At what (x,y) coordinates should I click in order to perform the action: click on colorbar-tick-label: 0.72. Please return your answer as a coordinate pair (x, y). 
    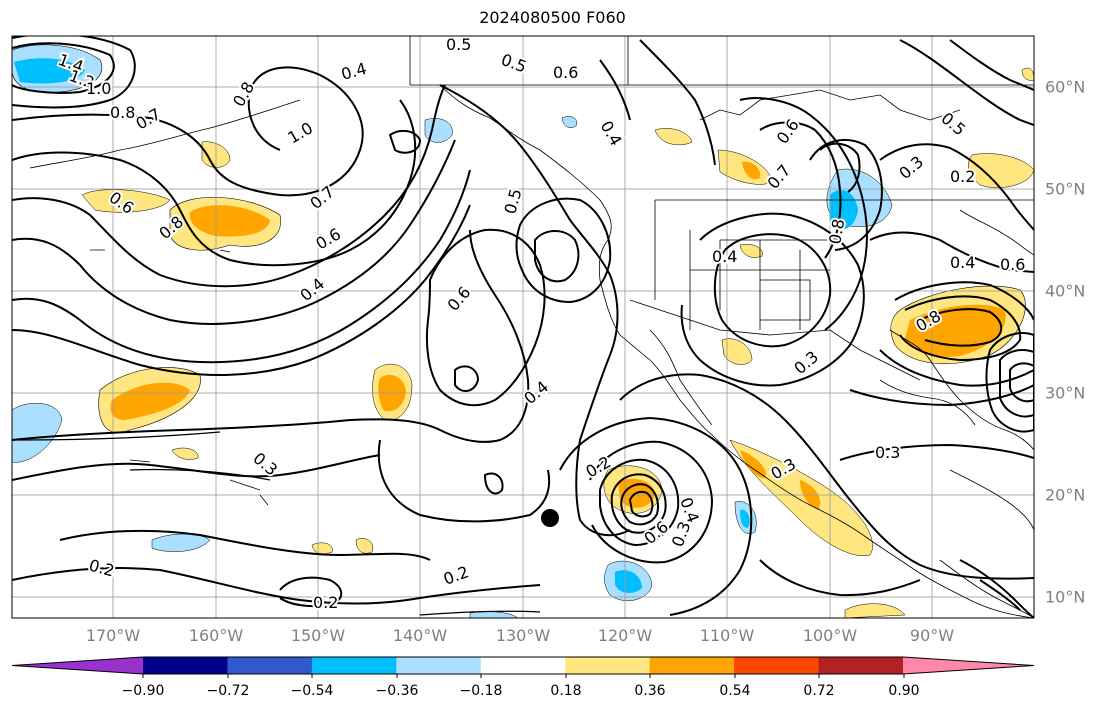
    Looking at the image, I should click on (819, 691).